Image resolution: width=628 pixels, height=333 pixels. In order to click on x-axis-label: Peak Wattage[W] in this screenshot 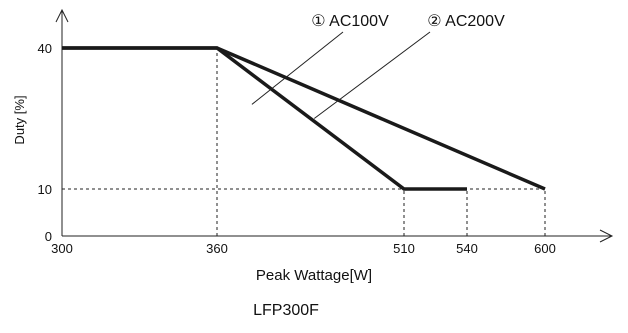, I will do `click(314, 275)`.